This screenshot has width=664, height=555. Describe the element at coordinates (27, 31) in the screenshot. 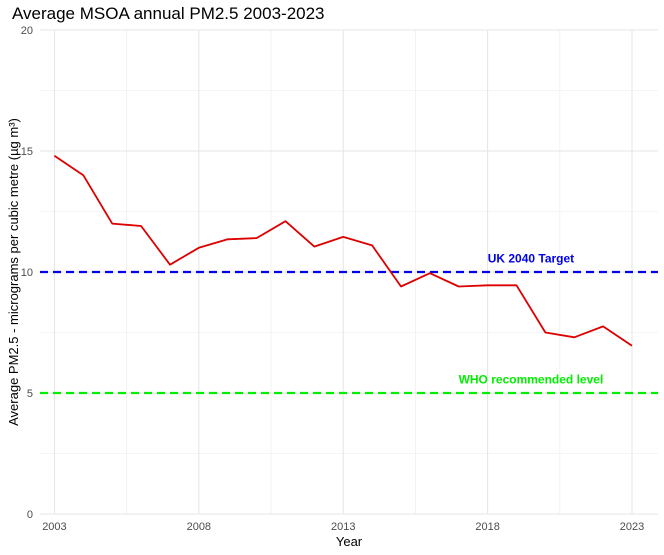

I see `y-tick-label: 20` at that location.